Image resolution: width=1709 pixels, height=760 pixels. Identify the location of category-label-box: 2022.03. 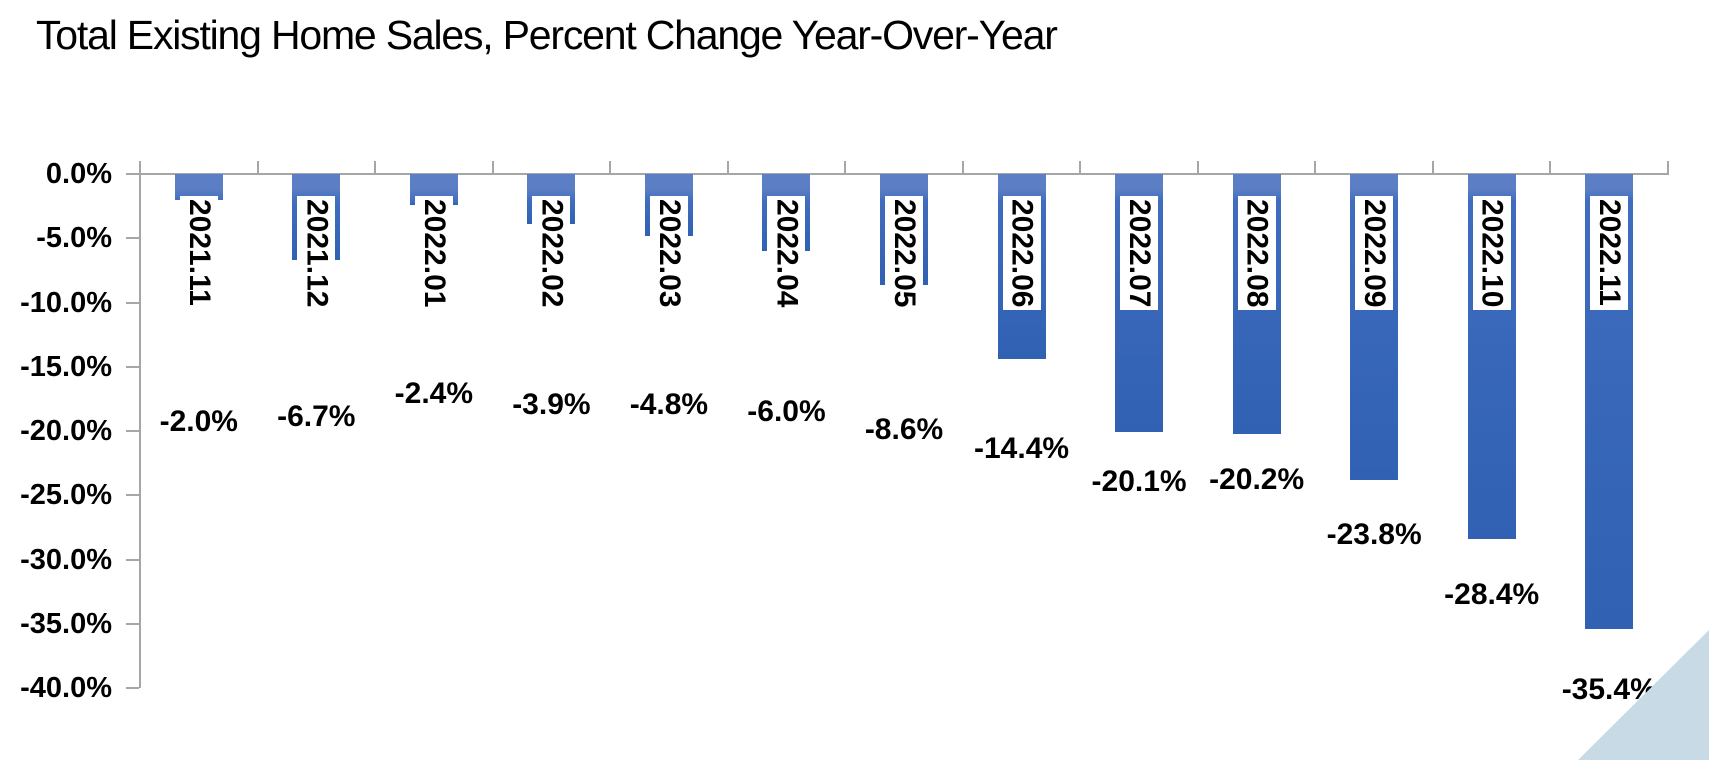
(668, 253).